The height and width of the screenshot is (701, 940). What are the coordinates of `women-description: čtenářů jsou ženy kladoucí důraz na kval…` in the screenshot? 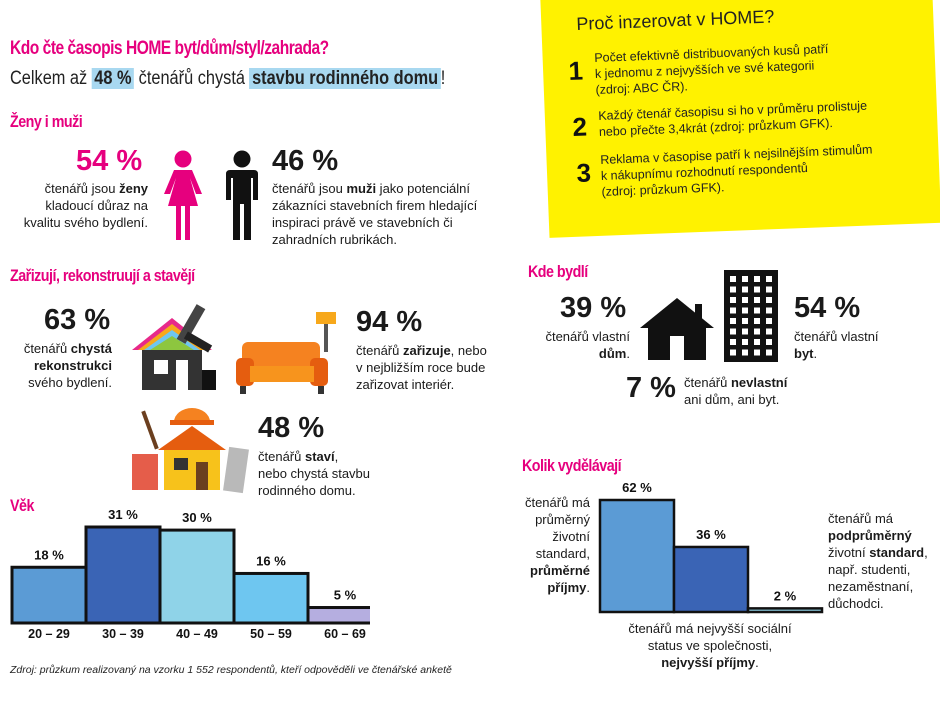 It's located at (85, 205).